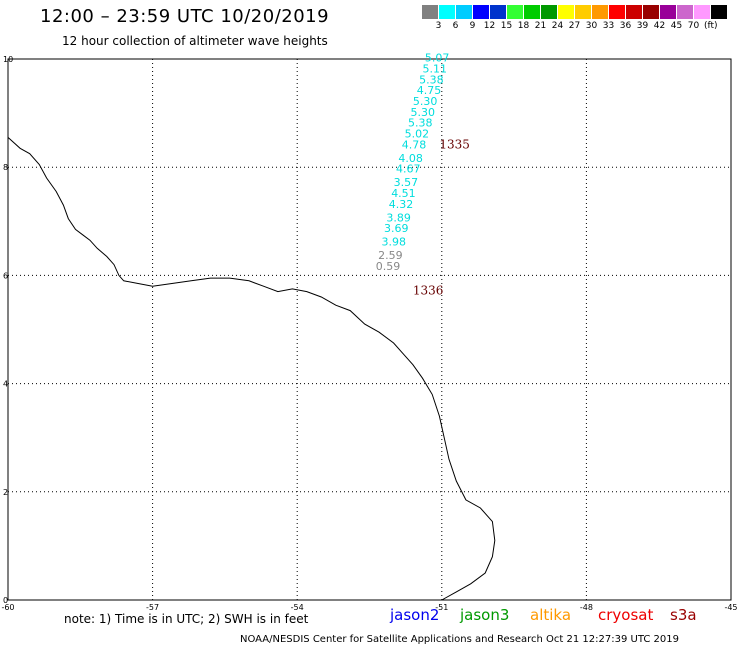 This screenshot has height=650, width=740. I want to click on satellite-name: jason3, so click(485, 615).